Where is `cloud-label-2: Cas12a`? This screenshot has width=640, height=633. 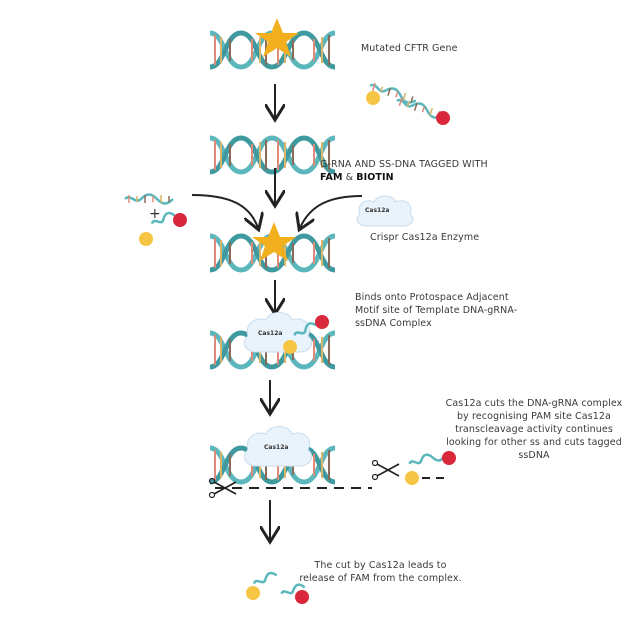
cloud-label-2: Cas12a is located at coordinates (270, 333).